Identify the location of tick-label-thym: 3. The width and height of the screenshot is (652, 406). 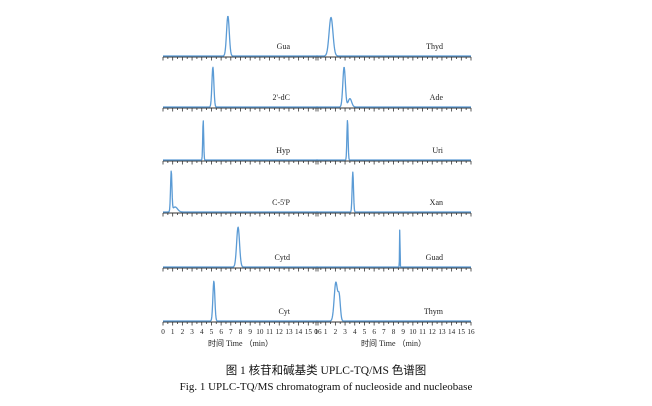
(345, 332).